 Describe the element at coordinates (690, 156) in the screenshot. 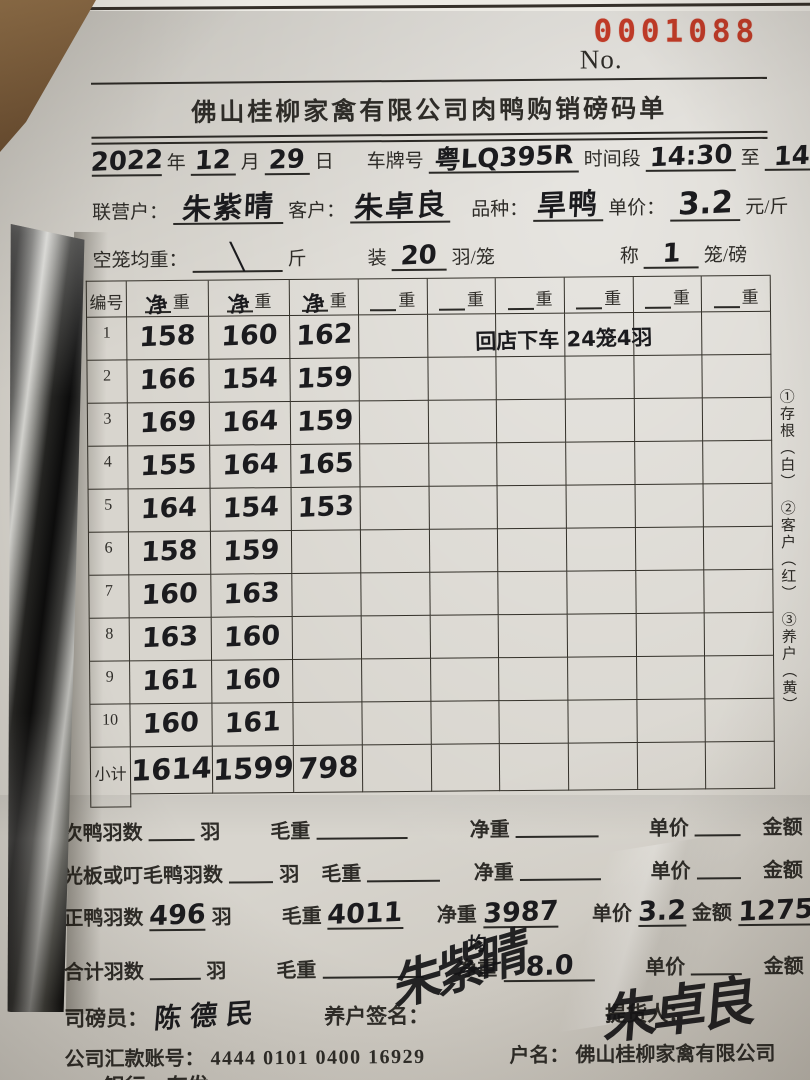

I see `time-from: 14:30` at that location.